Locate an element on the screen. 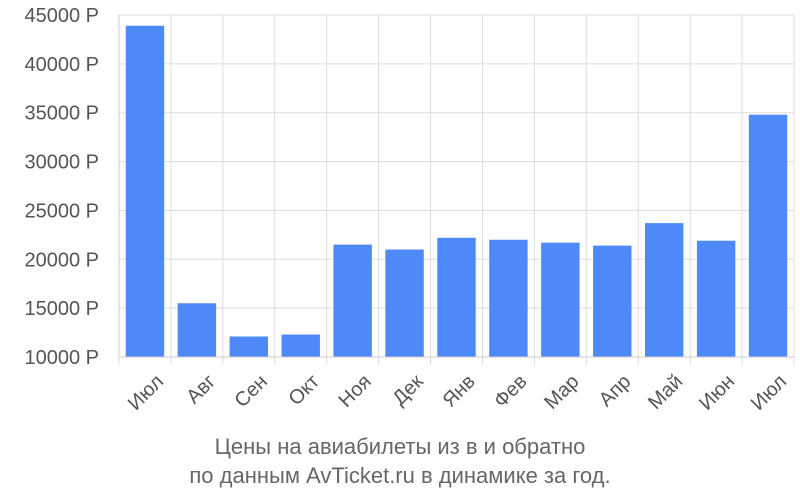 This screenshot has height=500, width=800. x-tick-label: Ноя is located at coordinates (355, 391).